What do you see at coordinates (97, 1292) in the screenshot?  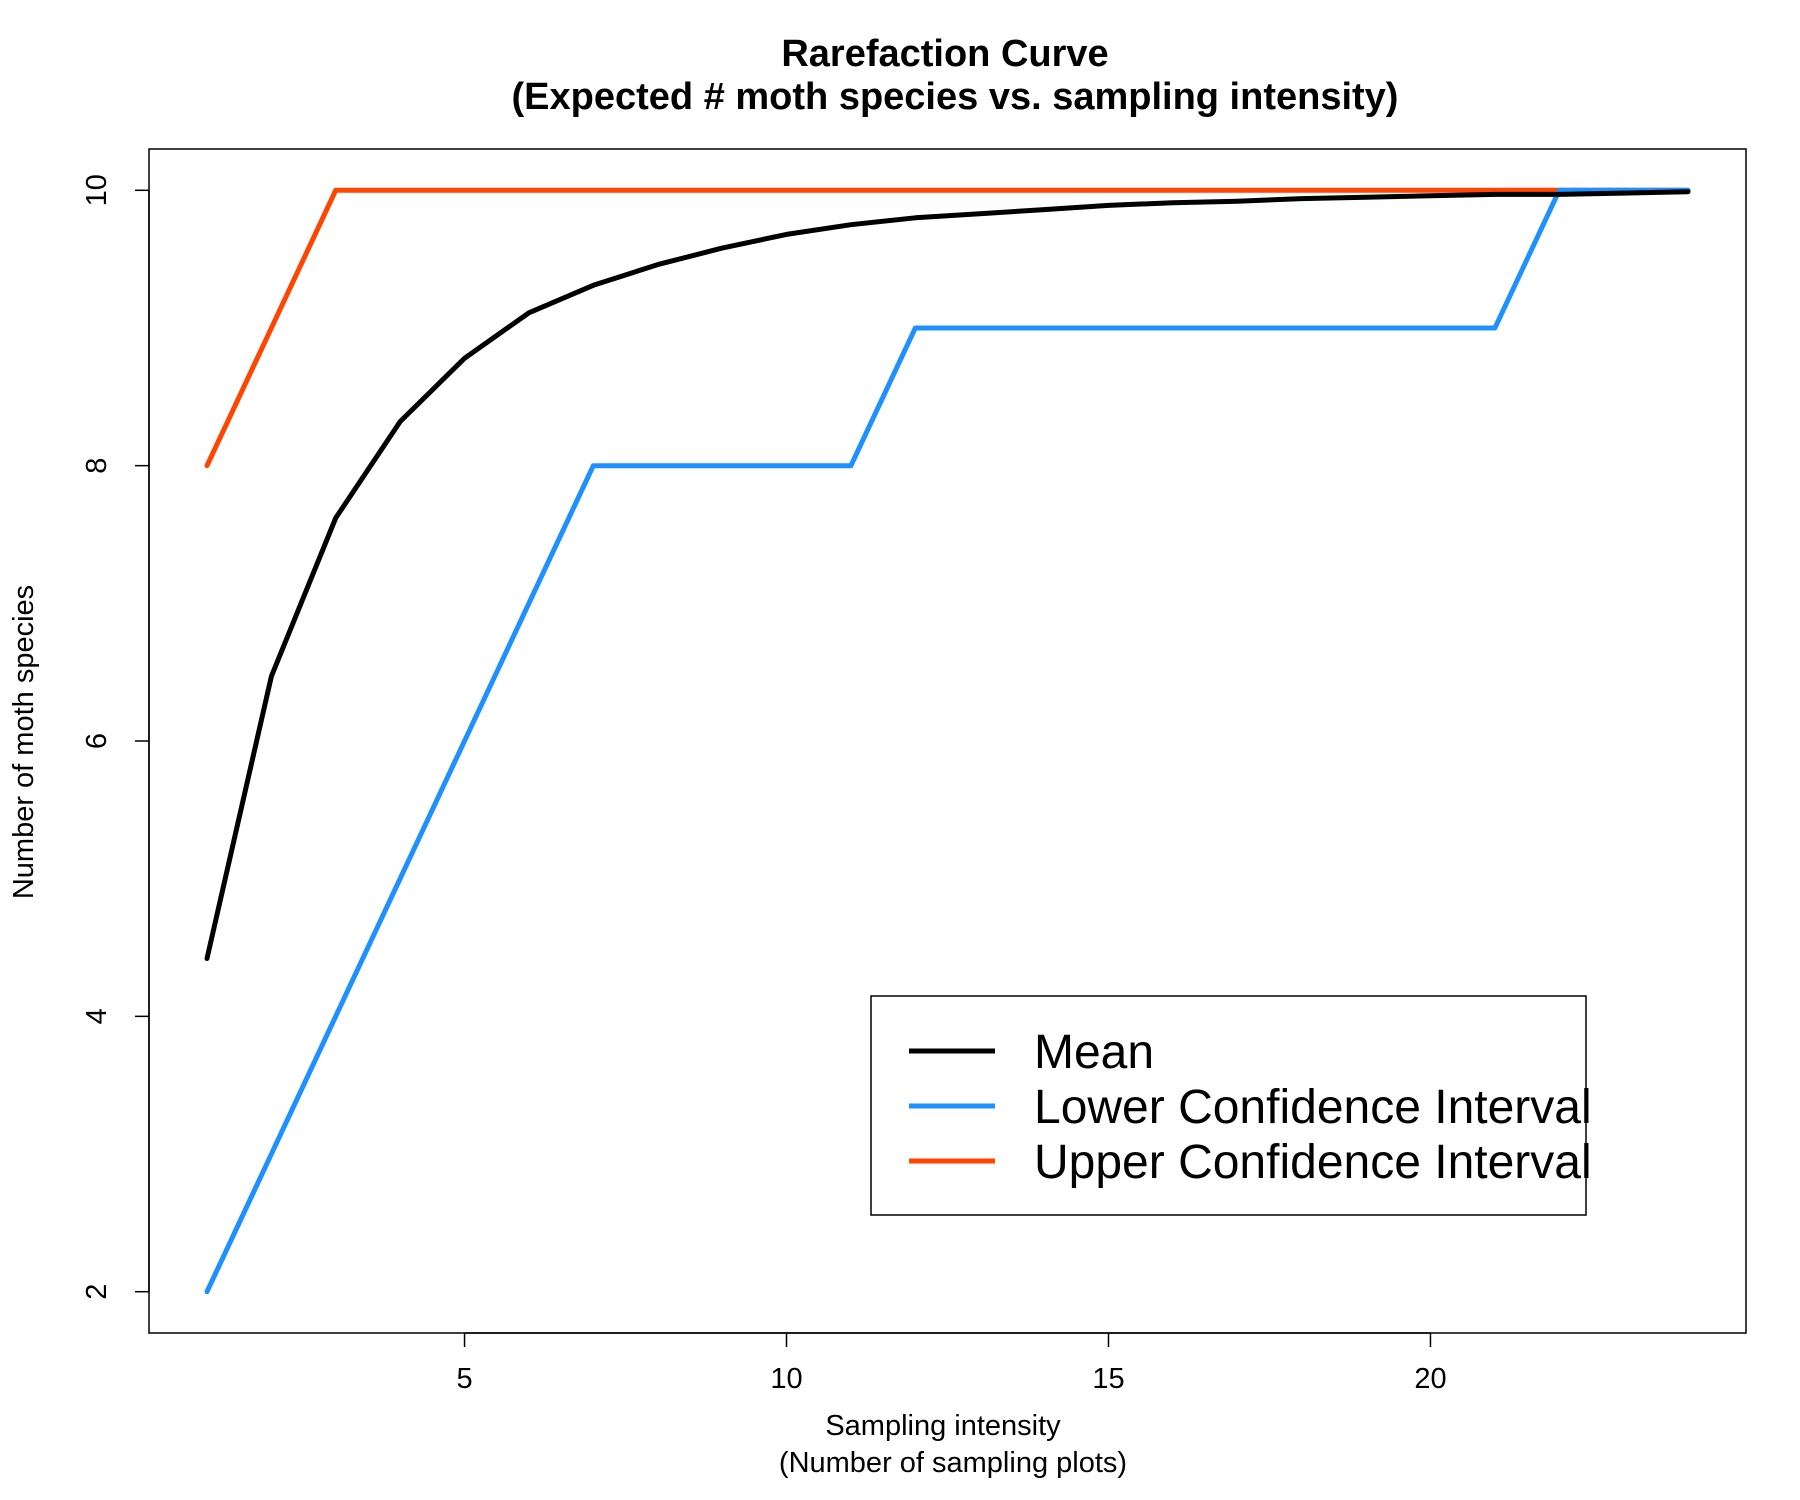 I see `y-tick-label: 2` at bounding box center [97, 1292].